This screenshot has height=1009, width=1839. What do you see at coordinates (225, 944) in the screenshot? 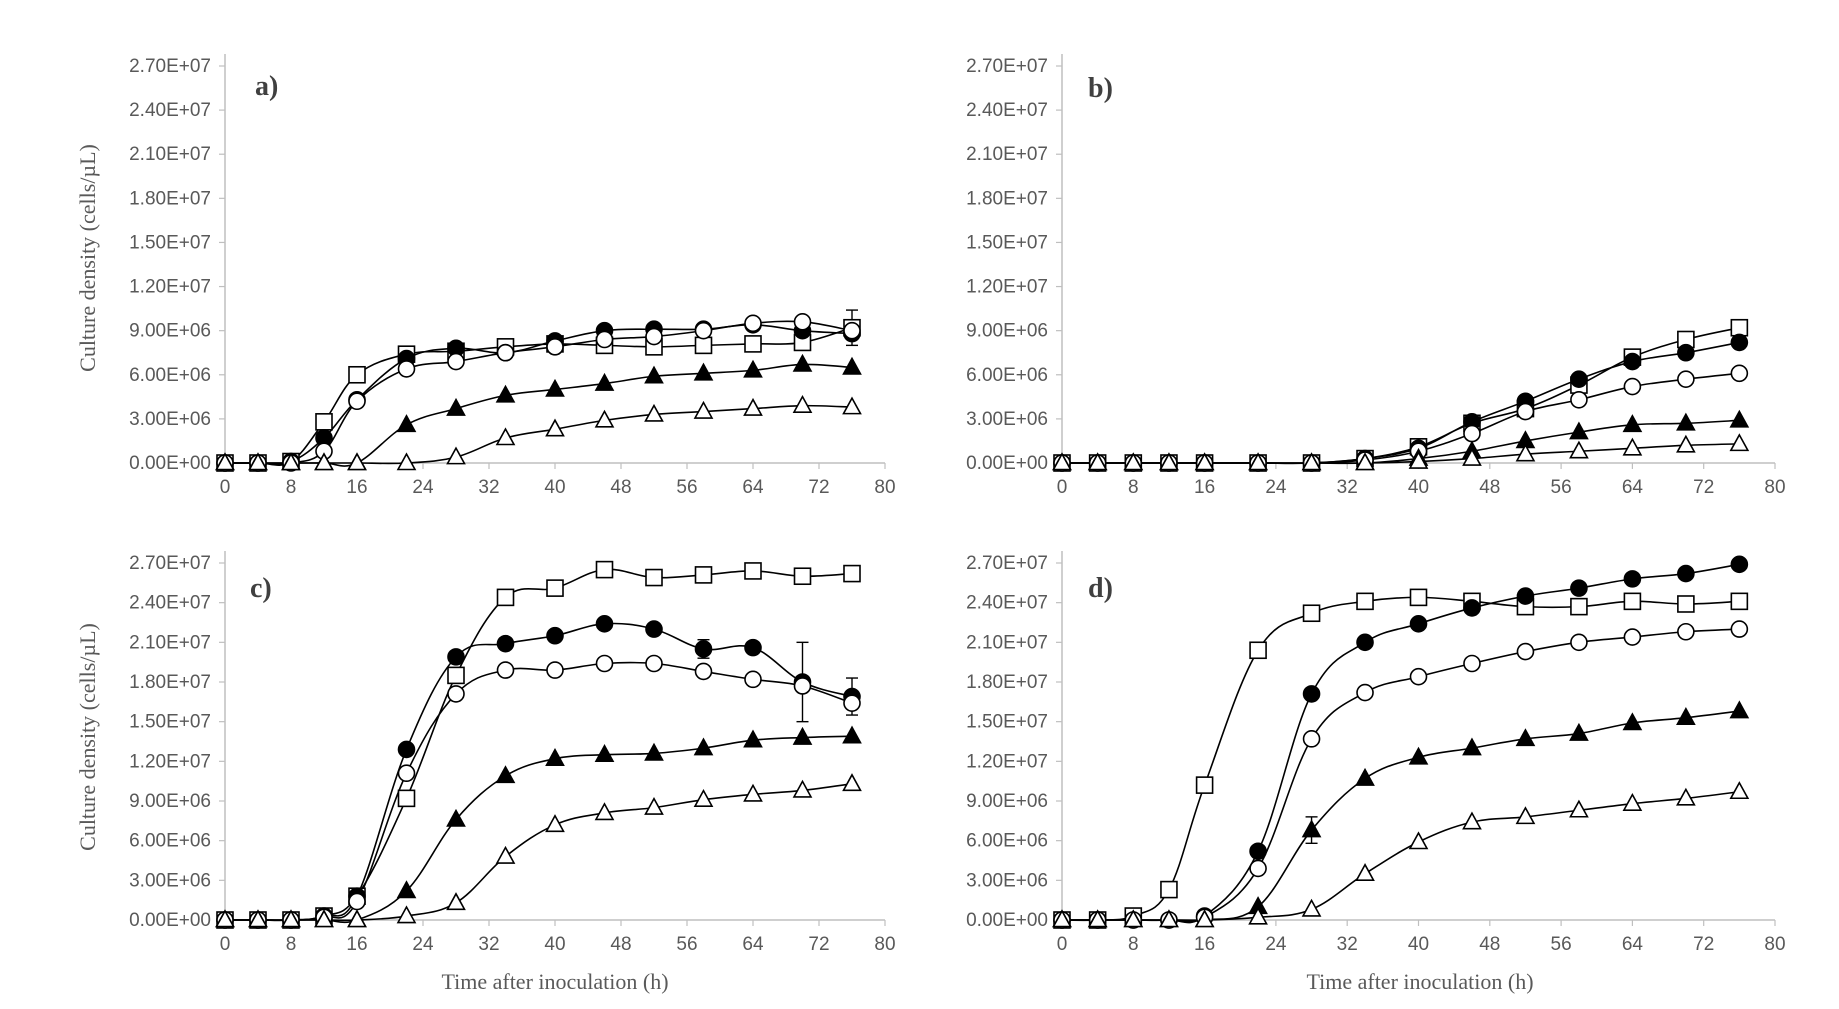
I see `x-tick-label-c: 0` at bounding box center [225, 944].